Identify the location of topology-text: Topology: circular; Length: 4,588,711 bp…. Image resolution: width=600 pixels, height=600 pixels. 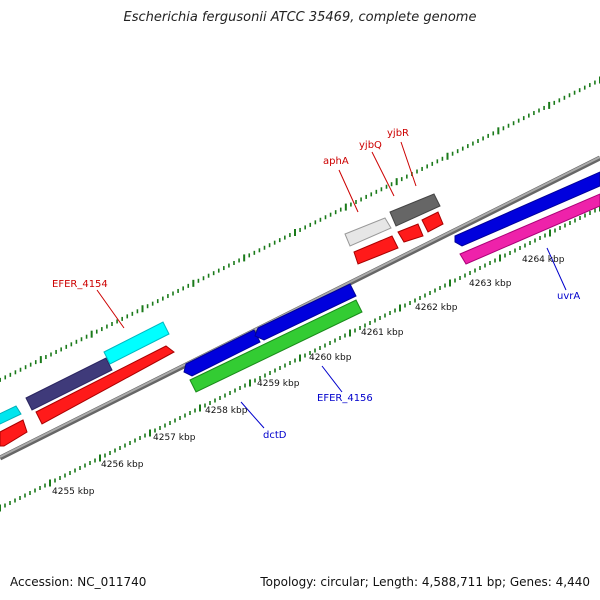
(425, 582).